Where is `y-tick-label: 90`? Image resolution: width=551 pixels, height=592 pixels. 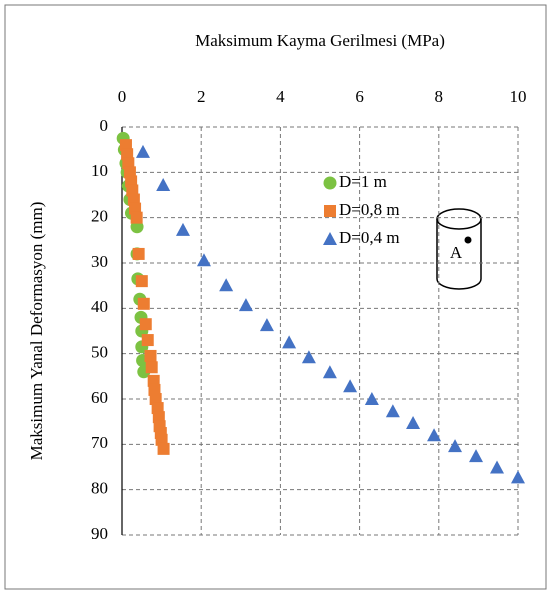 y-tick-label: 90 is located at coordinates (99, 533).